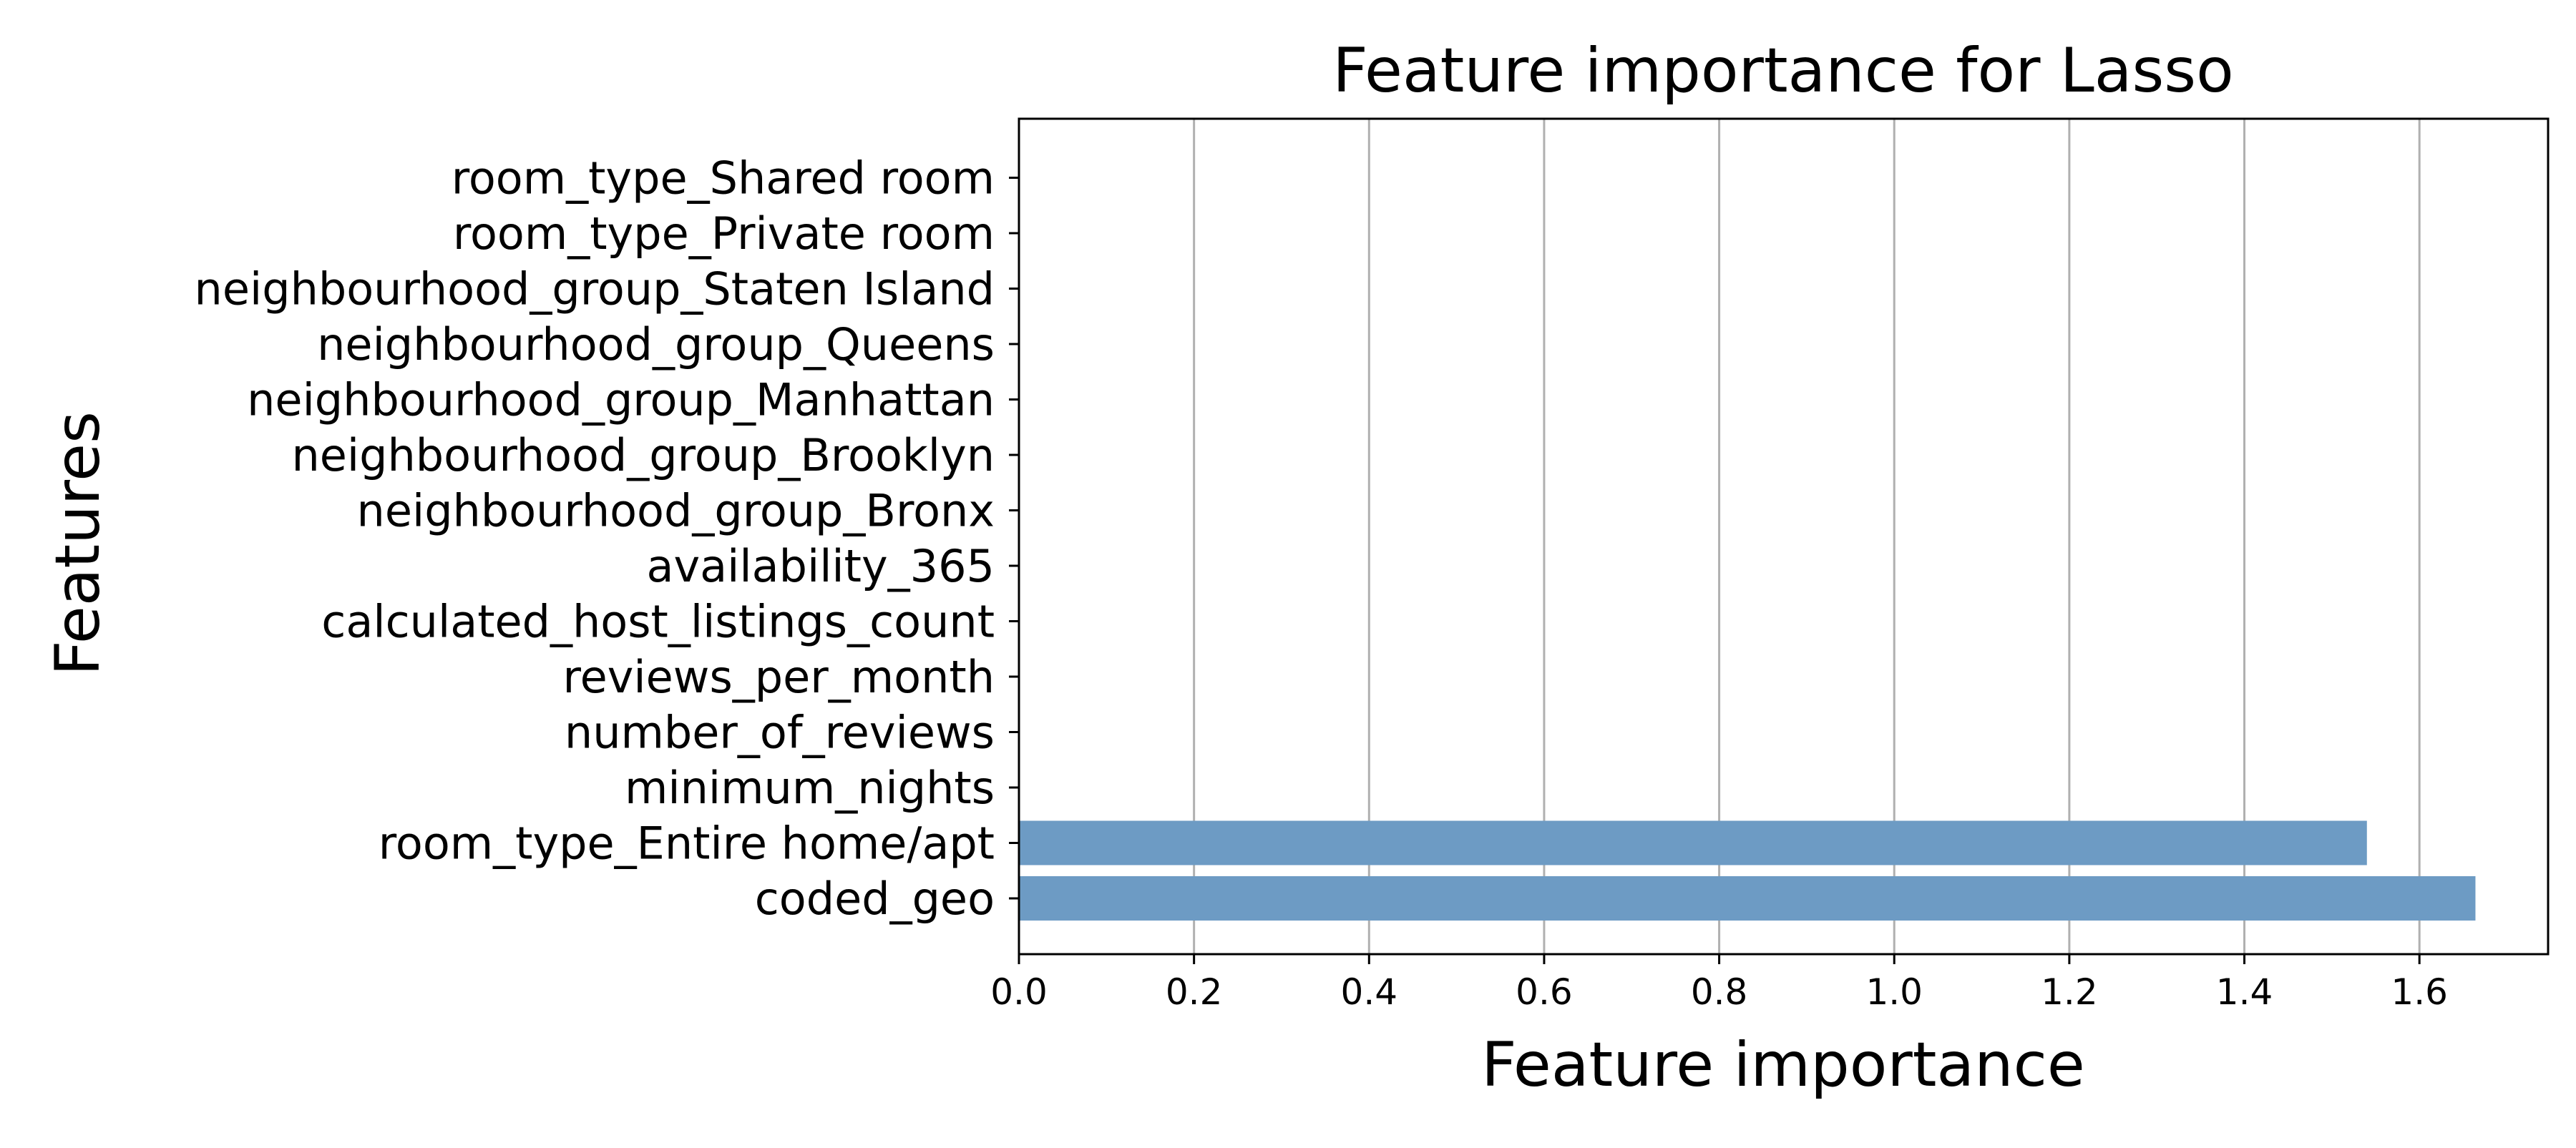 The width and height of the screenshot is (2576, 1148). Describe the element at coordinates (724, 233) in the screenshot. I see `y-category-label: room_type_Private room` at that location.